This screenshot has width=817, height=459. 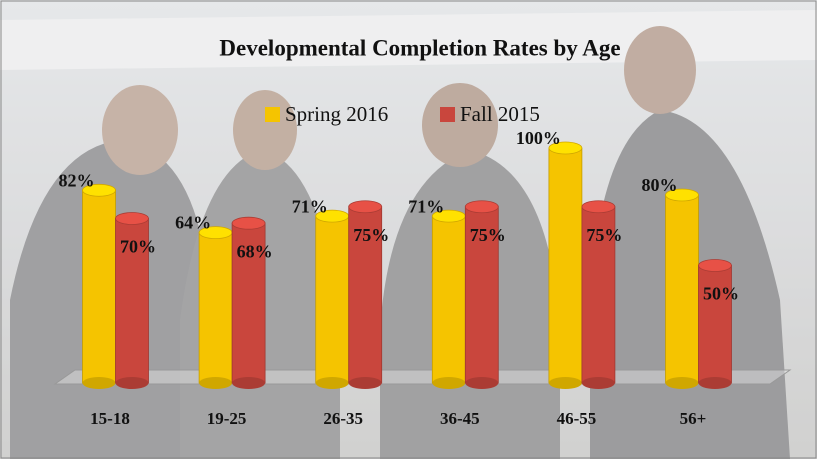 I want to click on legend-label: Spring 2016, so click(x=336, y=114).